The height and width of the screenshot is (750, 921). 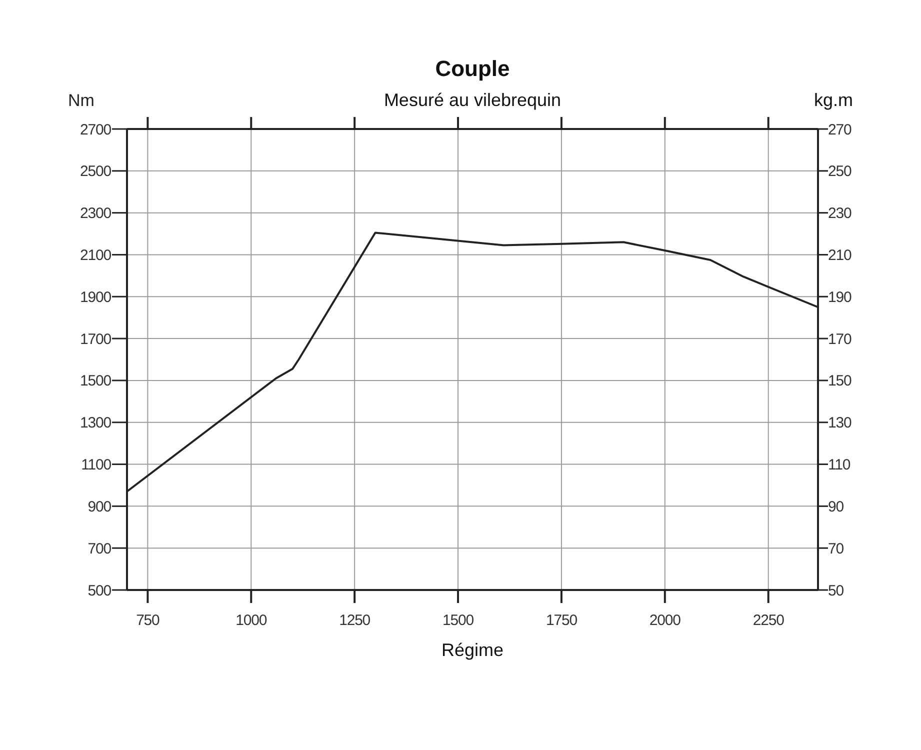 What do you see at coordinates (768, 620) in the screenshot?
I see `x-tick-label: 2250` at bounding box center [768, 620].